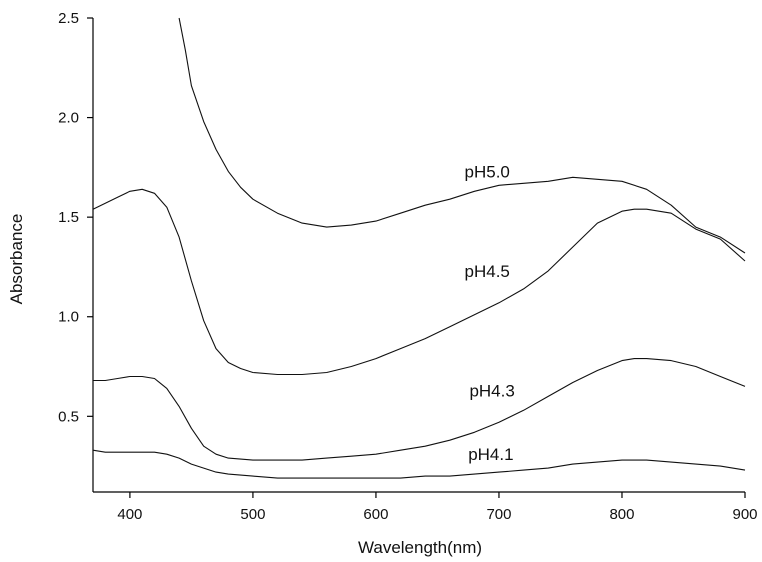 This screenshot has height=562, width=762. What do you see at coordinates (621, 514) in the screenshot?
I see `x-tick-label: 800` at bounding box center [621, 514].